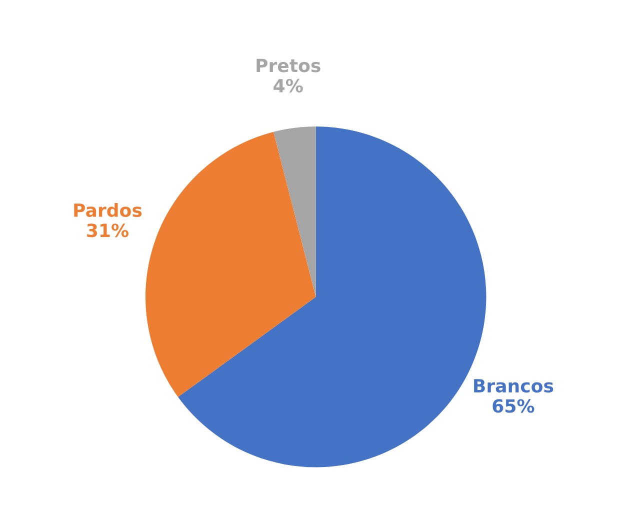 This screenshot has height=515, width=623. I want to click on slice-label: Brancos, so click(514, 386).